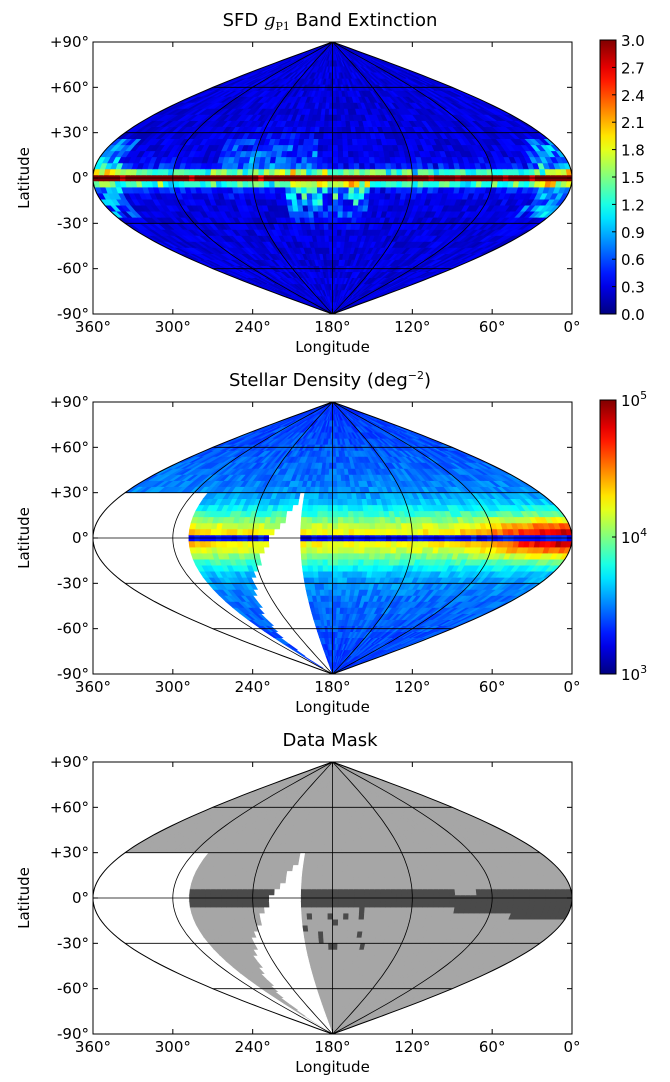 This screenshot has height=1082, width=670. I want to click on colorbar-tick-label: 0.0, so click(633, 315).